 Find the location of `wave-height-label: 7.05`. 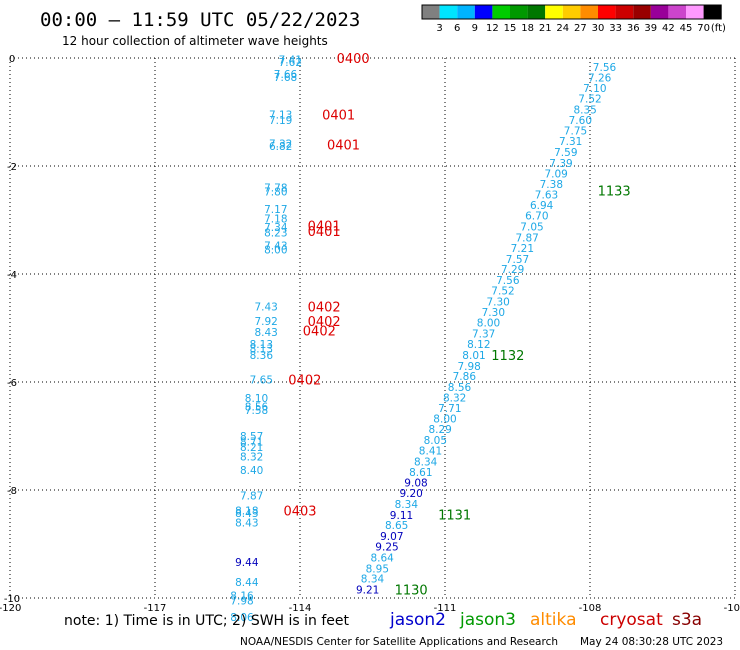

wave-height-label: 7.05 is located at coordinates (531, 227).